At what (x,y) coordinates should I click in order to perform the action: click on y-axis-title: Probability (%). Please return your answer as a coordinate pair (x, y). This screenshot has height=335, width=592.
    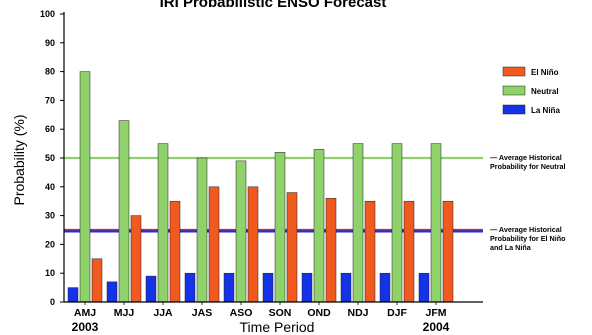
    Looking at the image, I should click on (19, 159).